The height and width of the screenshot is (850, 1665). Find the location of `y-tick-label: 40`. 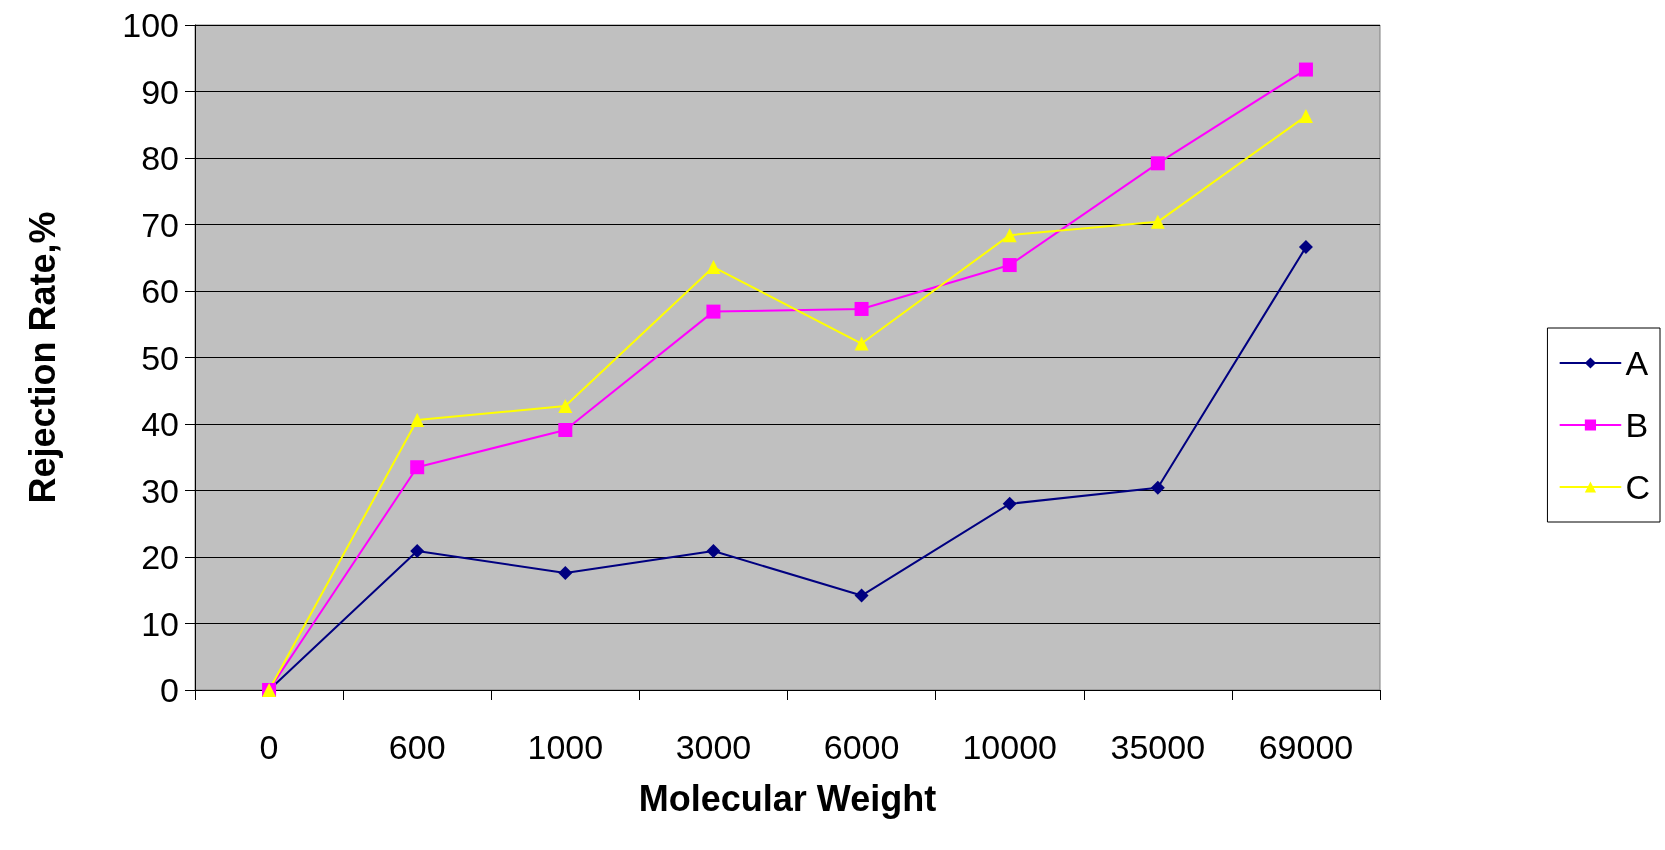

y-tick-label: 40 is located at coordinates (160, 424).